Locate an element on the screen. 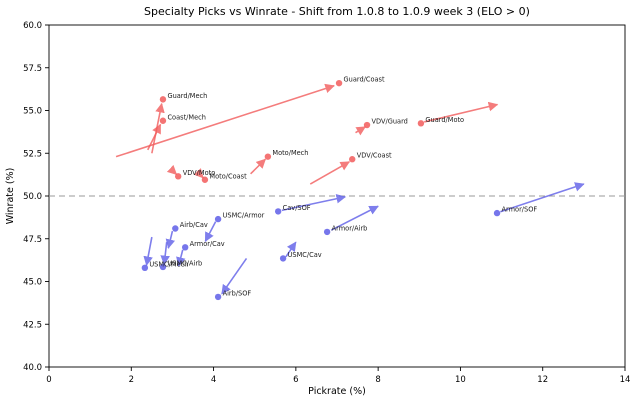 The width and height of the screenshot is (640, 405). data-point-label: Cav/SOF is located at coordinates (297, 208).